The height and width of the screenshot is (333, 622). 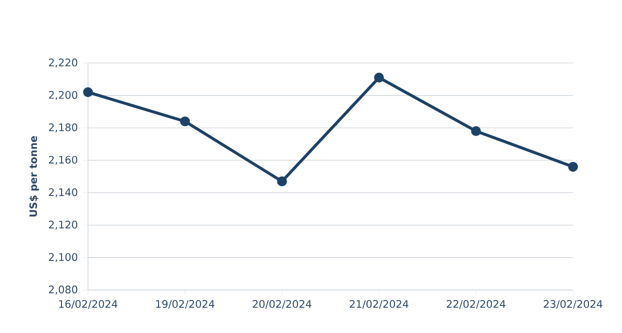 What do you see at coordinates (379, 304) in the screenshot?
I see `x-tick-label: 21/02/2024` at bounding box center [379, 304].